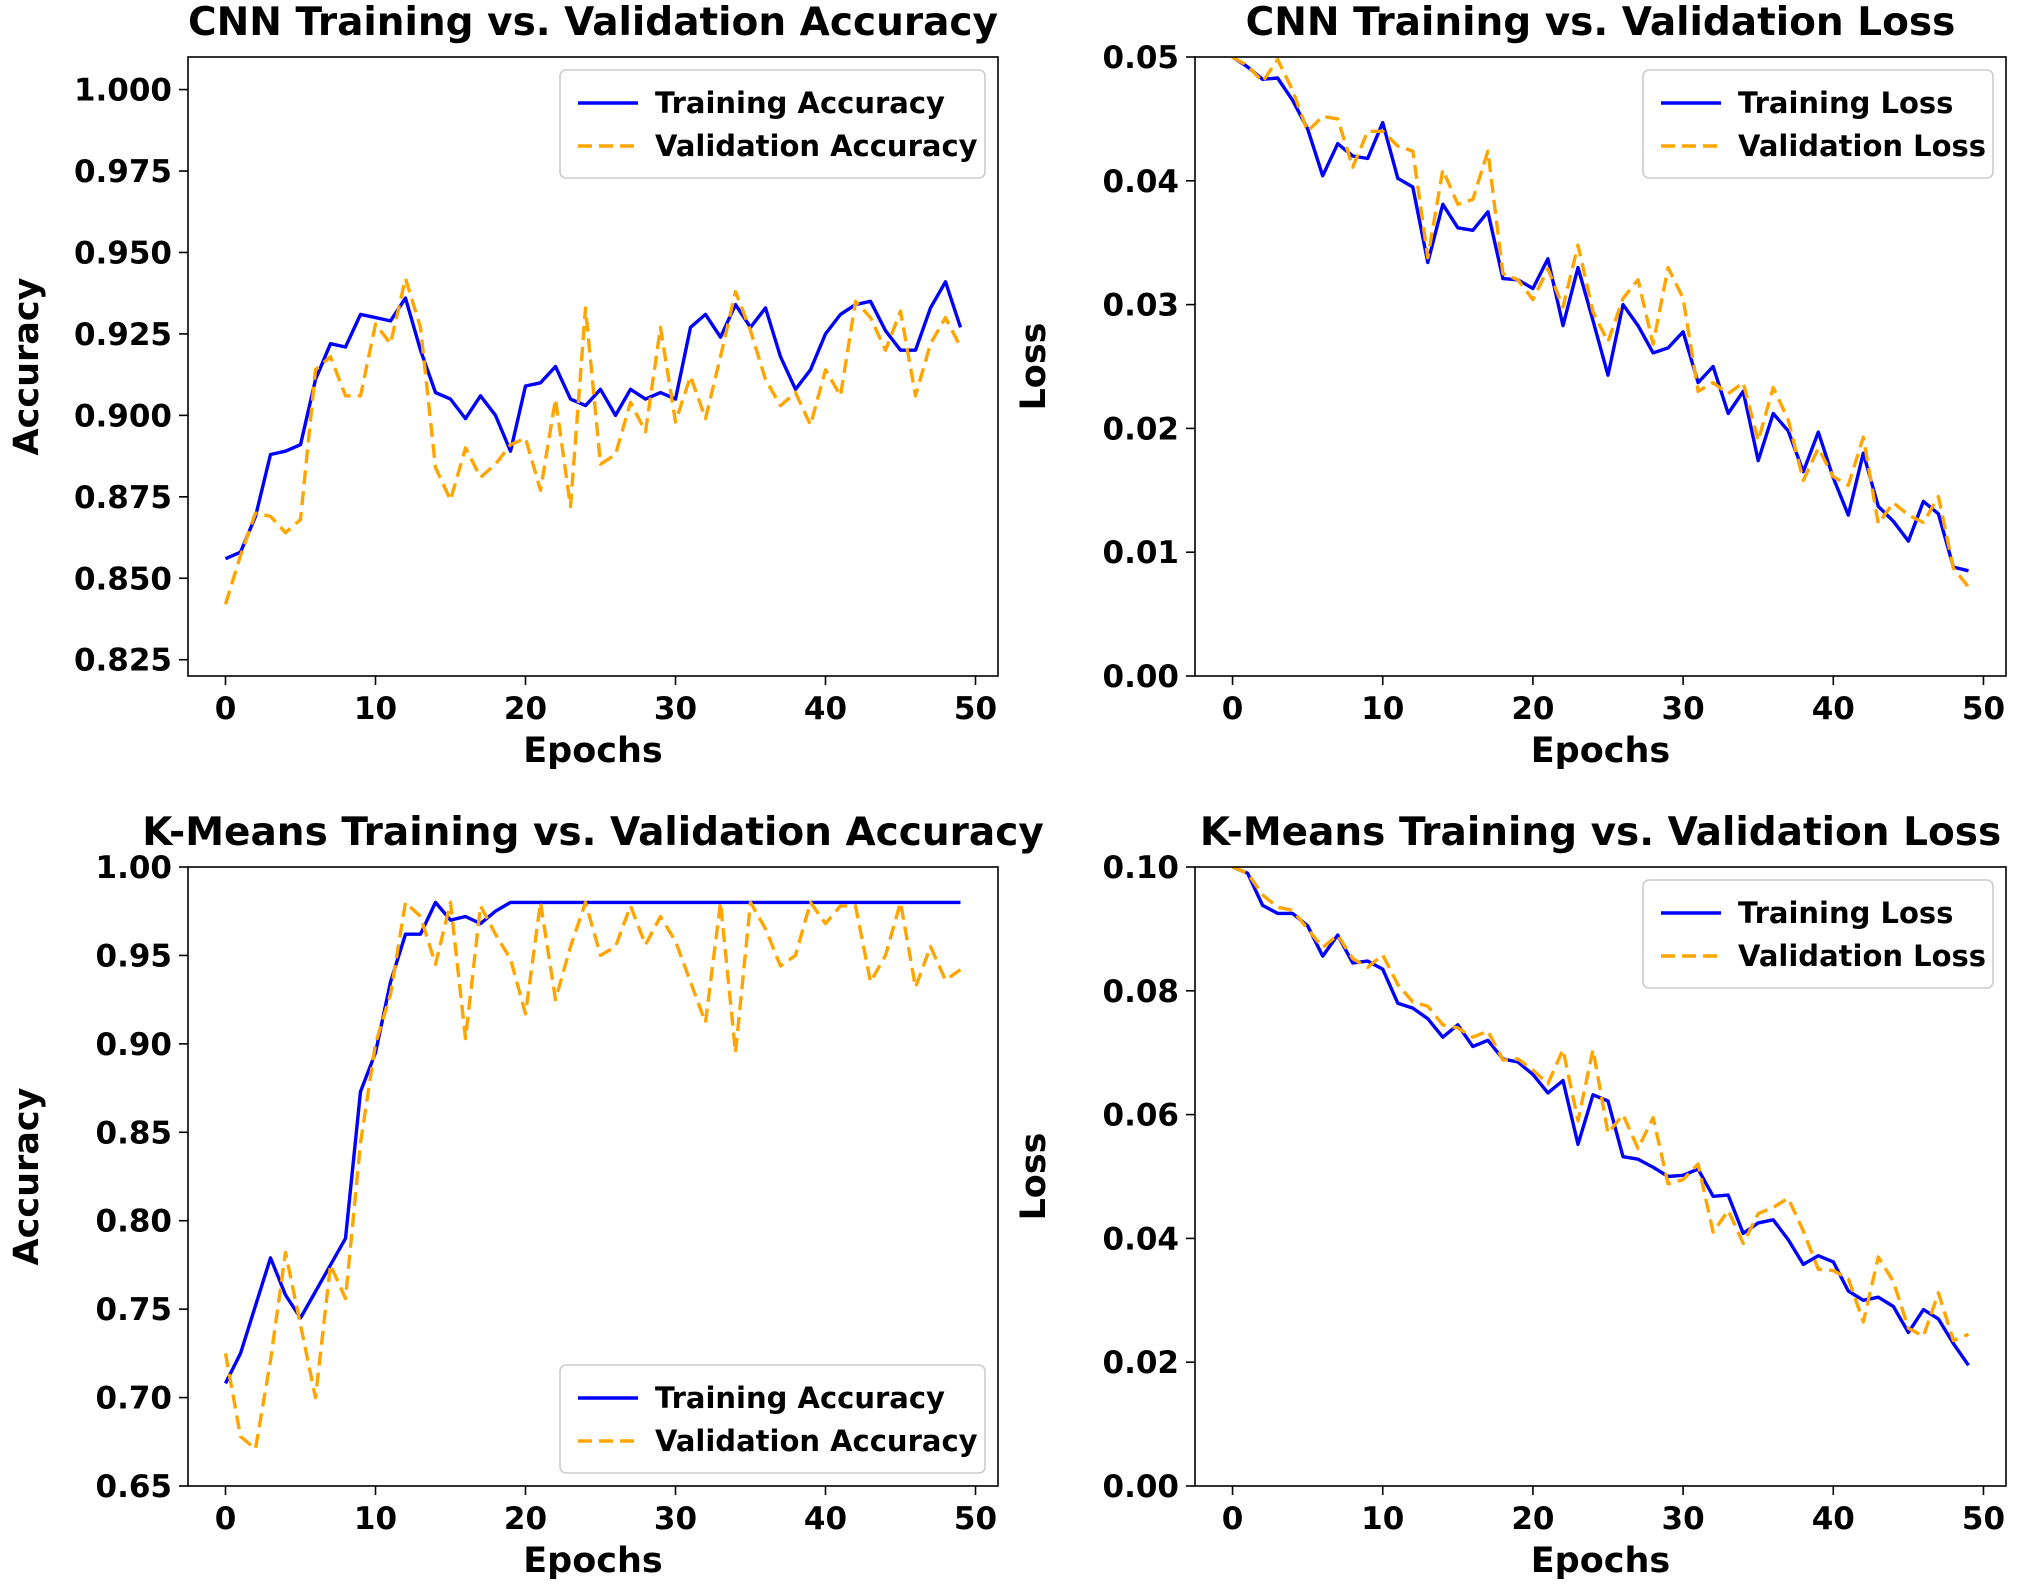  I want to click on y-tick-label: 0.03, so click(1141, 306).